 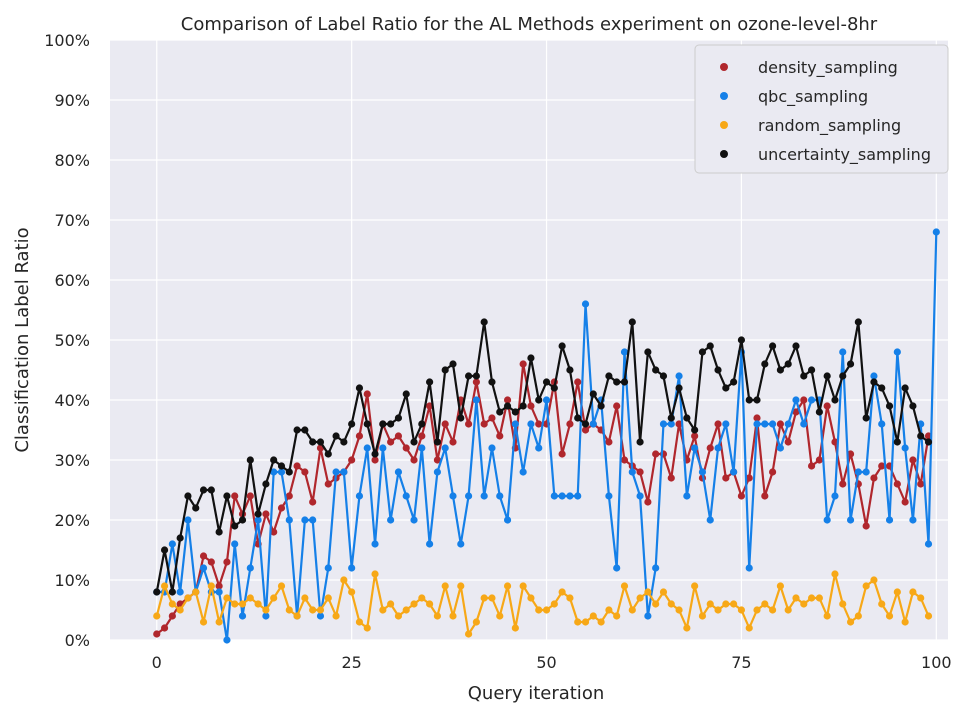 What do you see at coordinates (724, 67) in the screenshot?
I see `legend-marker-density` at bounding box center [724, 67].